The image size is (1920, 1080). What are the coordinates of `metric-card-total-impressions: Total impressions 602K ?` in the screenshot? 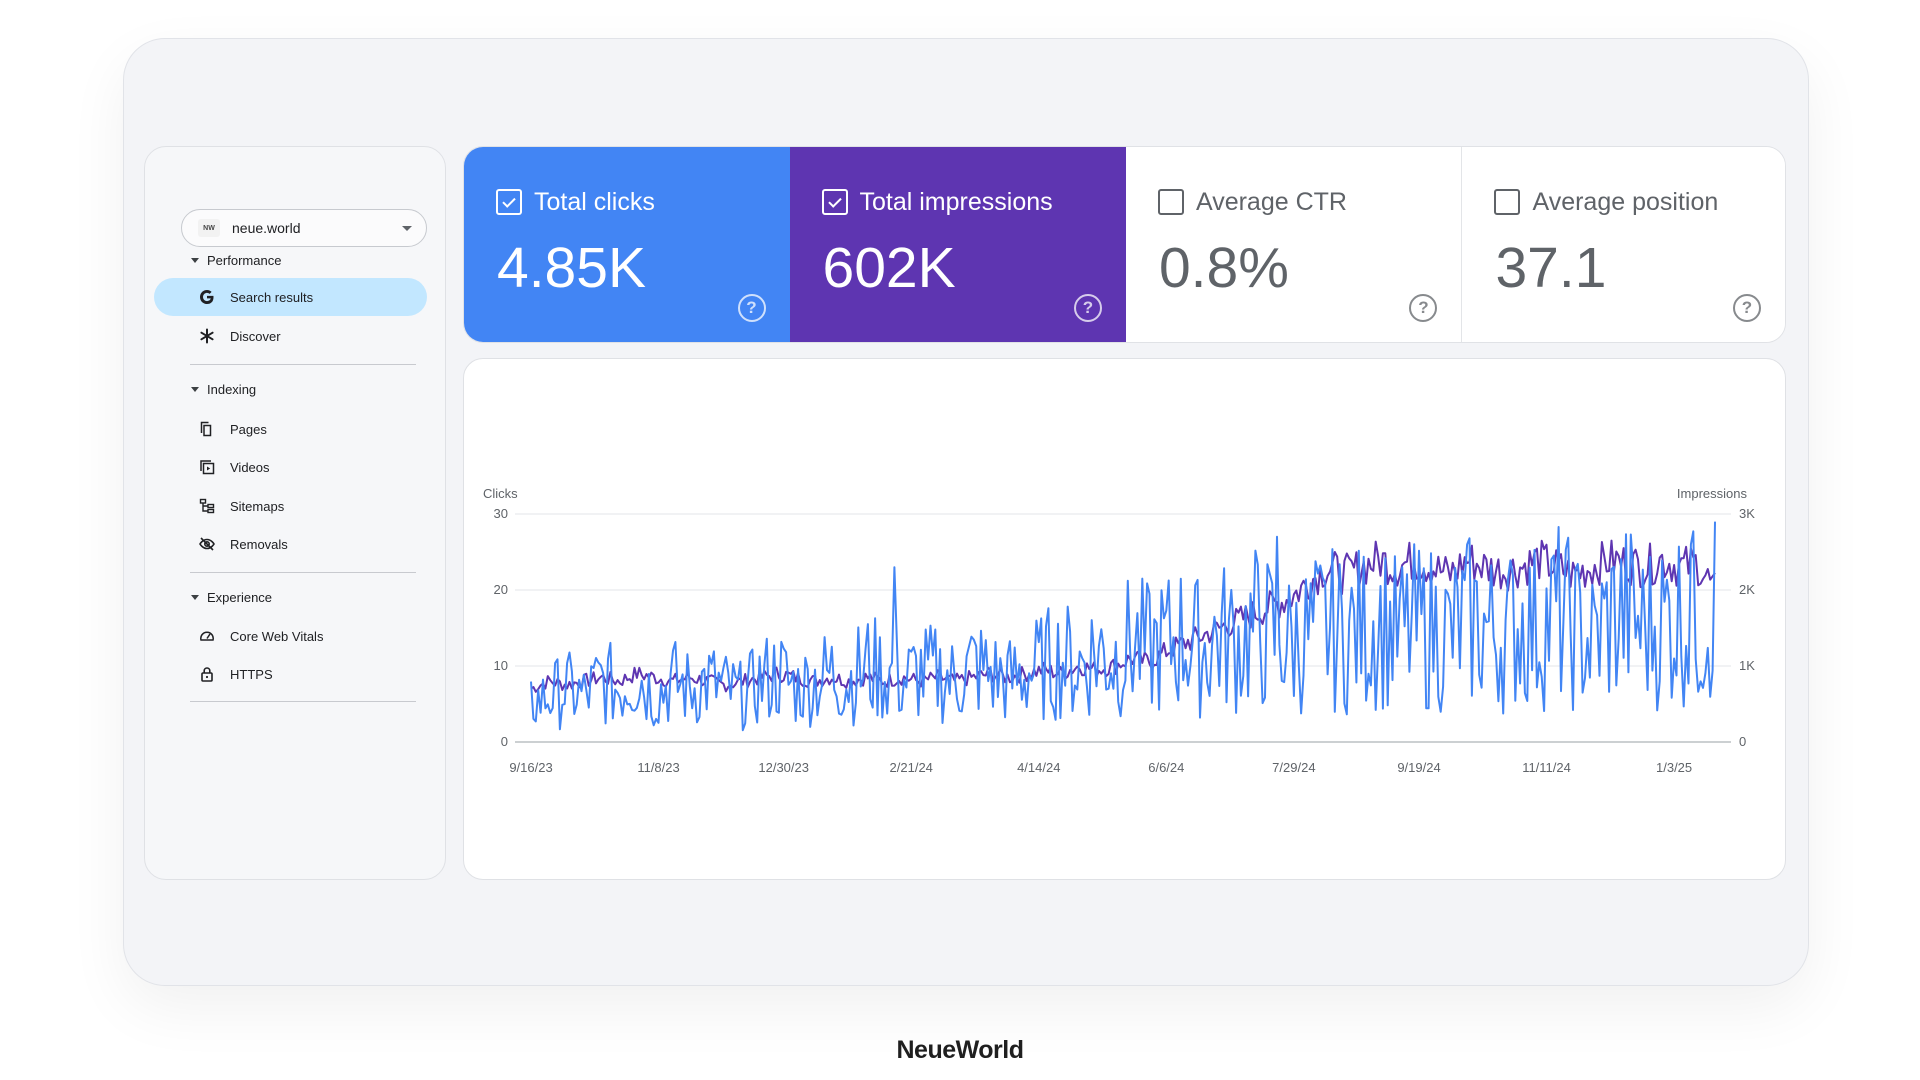 It's located at (957, 244).